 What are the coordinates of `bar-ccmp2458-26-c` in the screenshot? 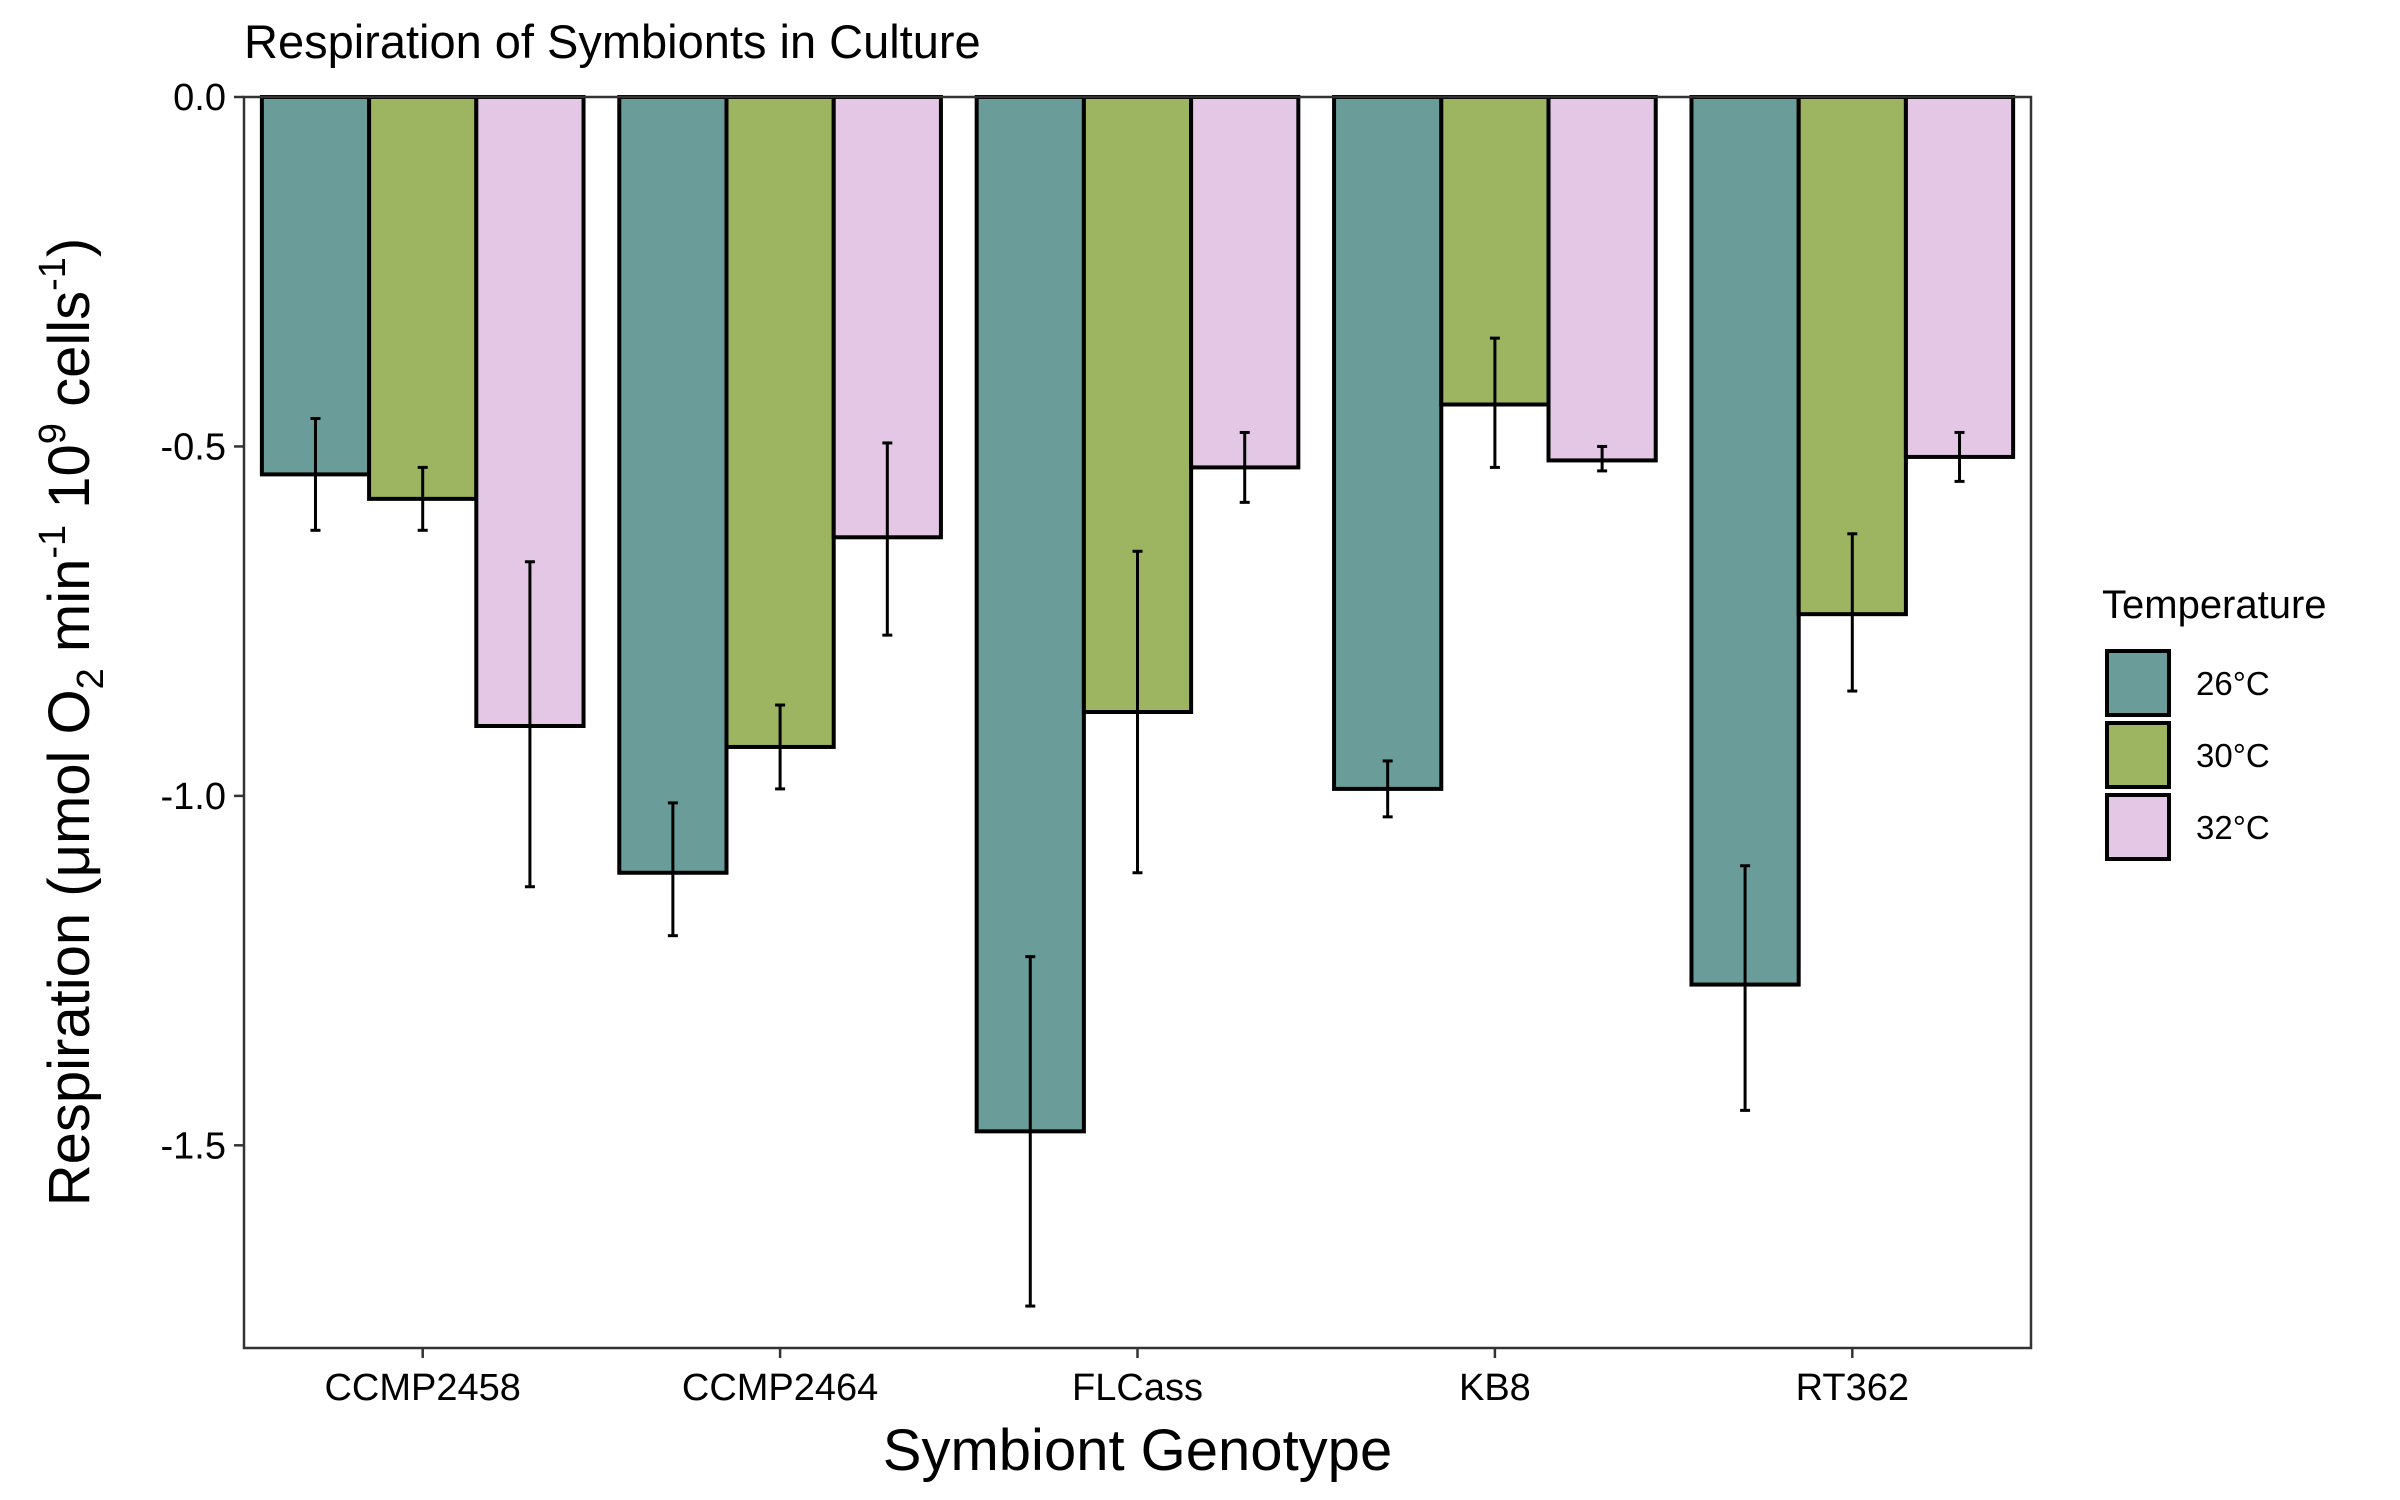 It's located at (315, 286).